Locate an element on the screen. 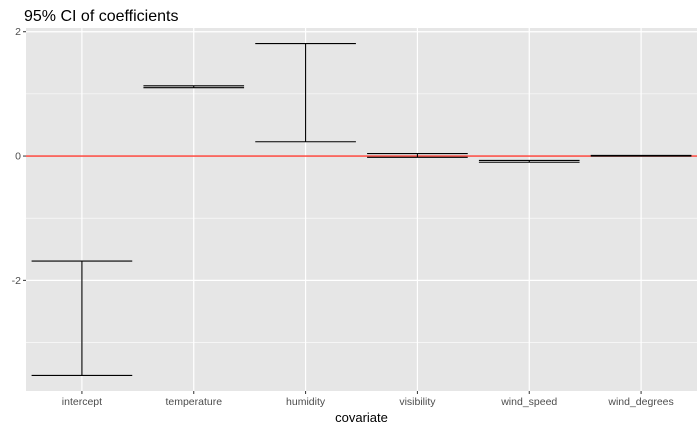 This screenshot has width=700, height=432. error-bar-humidity is located at coordinates (305, 92).